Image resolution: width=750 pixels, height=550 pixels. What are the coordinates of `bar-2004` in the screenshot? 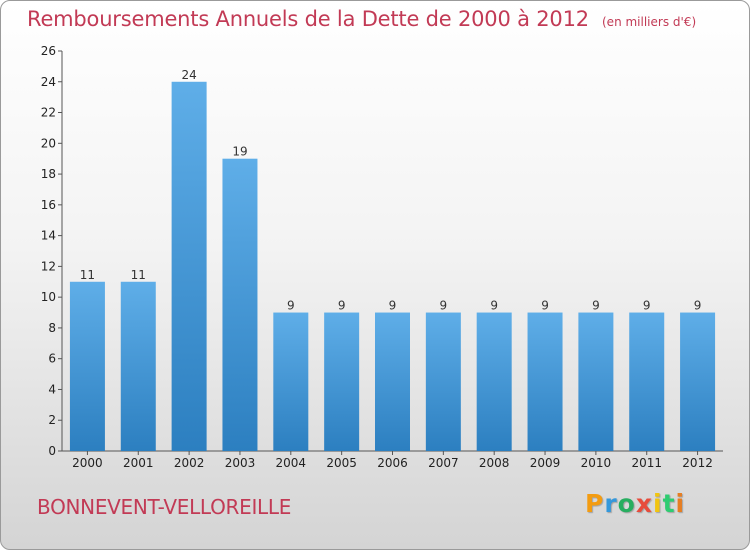 It's located at (291, 381).